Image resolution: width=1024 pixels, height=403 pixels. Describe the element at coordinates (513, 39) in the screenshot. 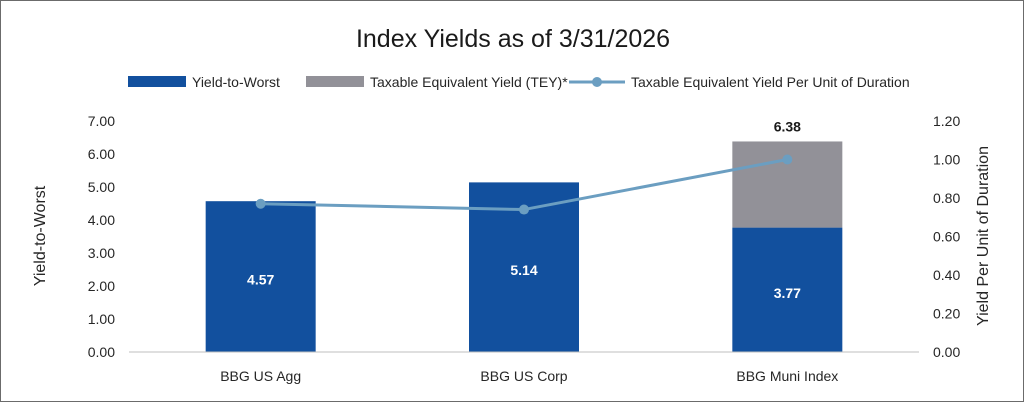

I see `chart-title: Index Yields as of 3/31/2026` at that location.